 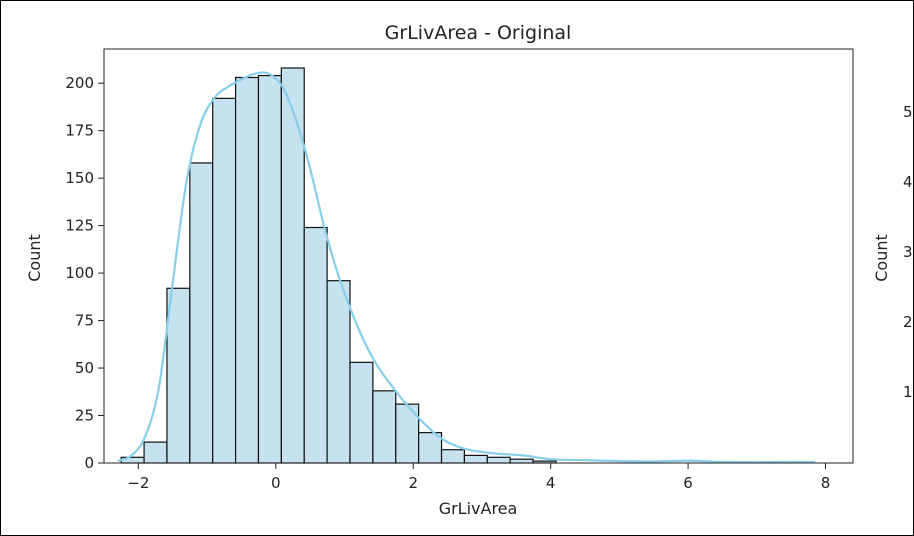 What do you see at coordinates (84, 368) in the screenshot?
I see `y-tick-label: 50` at bounding box center [84, 368].